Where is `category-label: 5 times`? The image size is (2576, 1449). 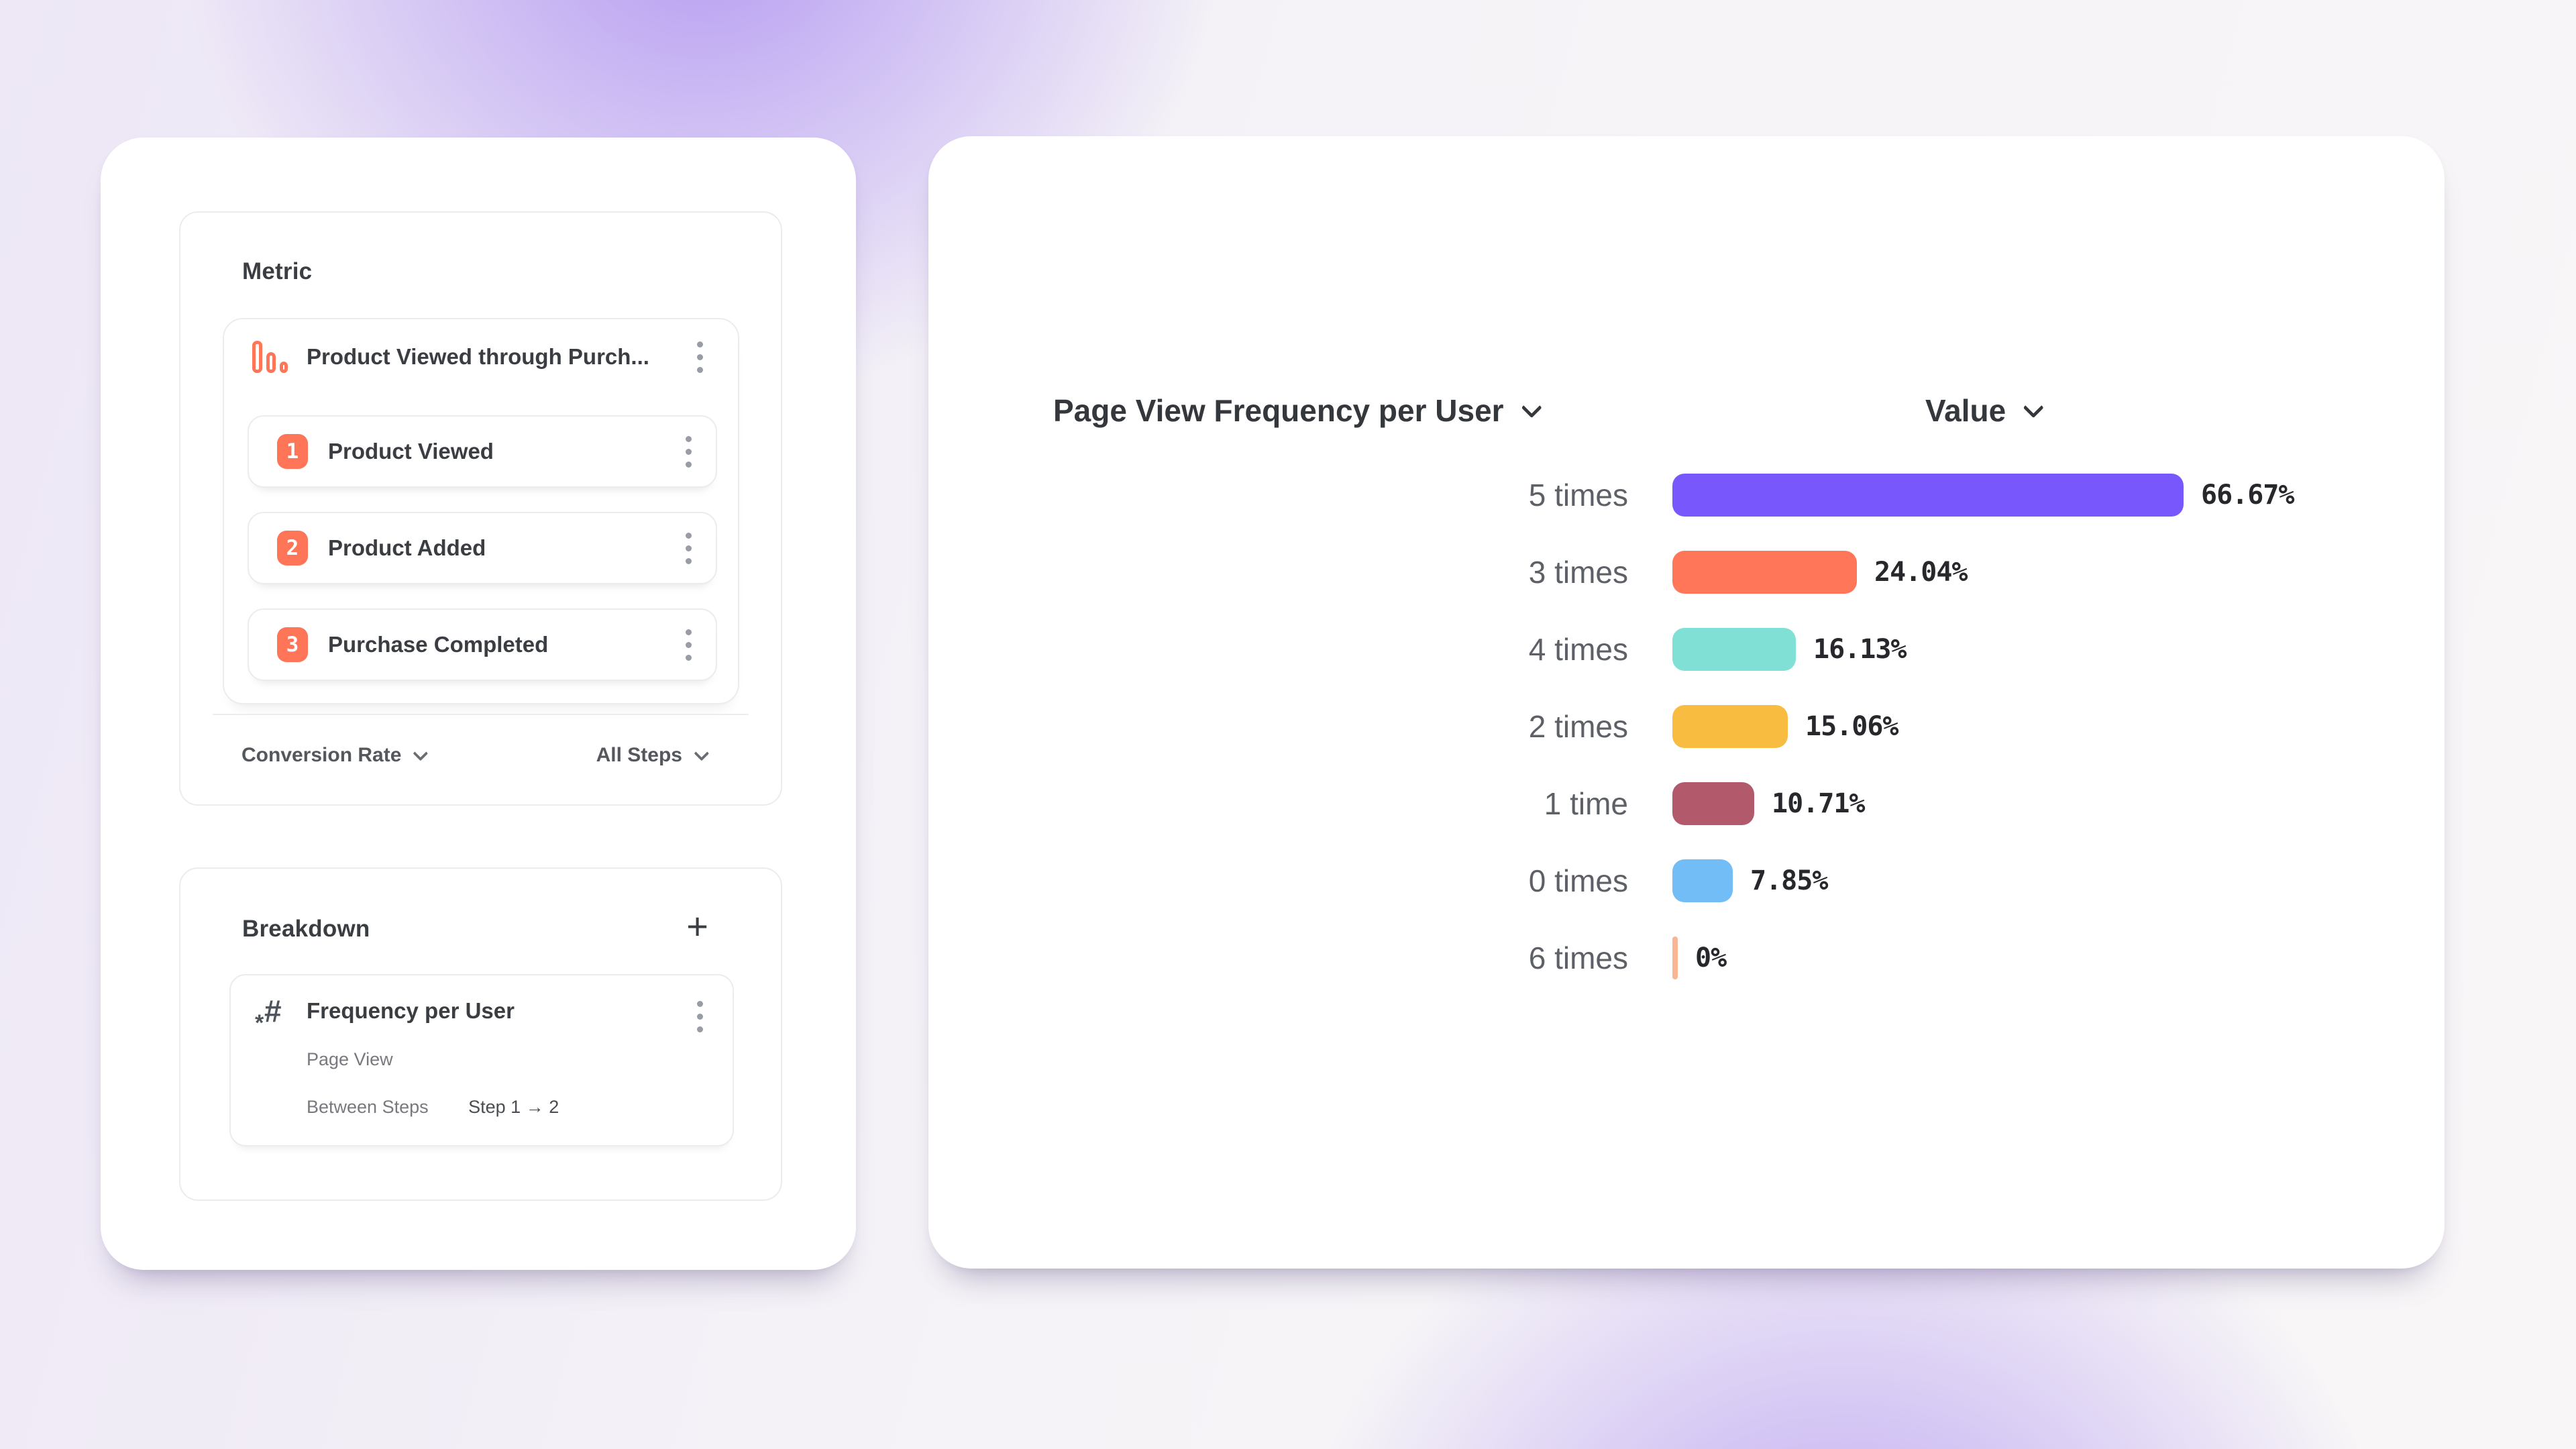 category-label: 5 times is located at coordinates (1578, 495).